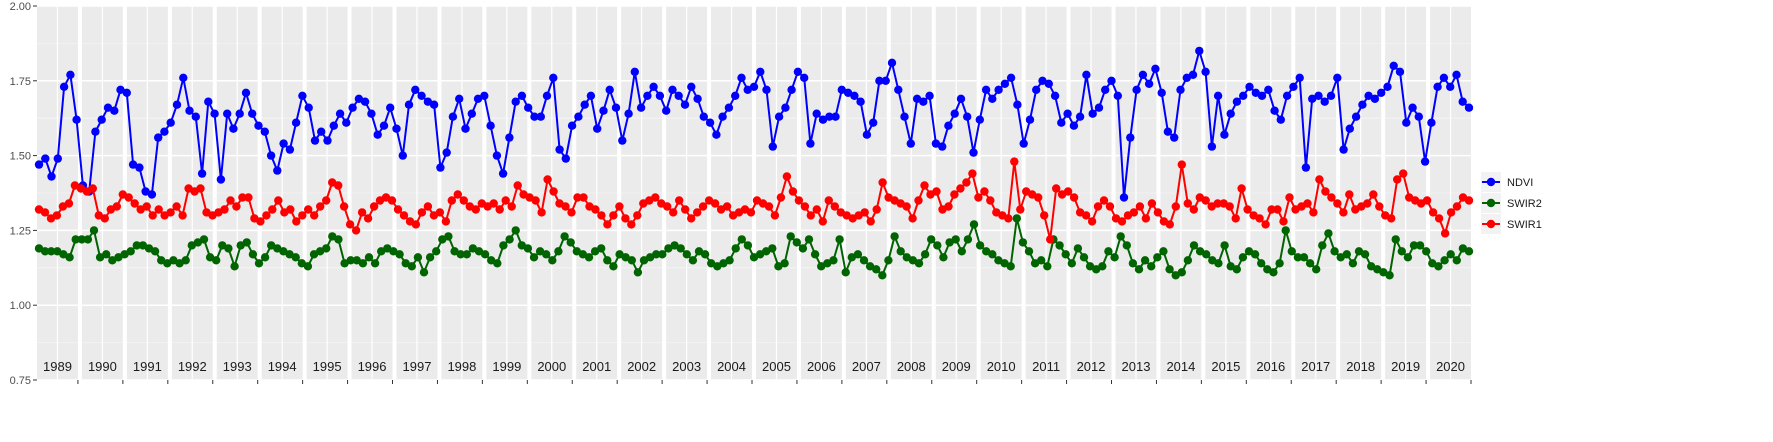 This screenshot has width=1773, height=442. What do you see at coordinates (1511, 203) in the screenshot?
I see `legend: NDVI SWIR2 SWIR1` at bounding box center [1511, 203].